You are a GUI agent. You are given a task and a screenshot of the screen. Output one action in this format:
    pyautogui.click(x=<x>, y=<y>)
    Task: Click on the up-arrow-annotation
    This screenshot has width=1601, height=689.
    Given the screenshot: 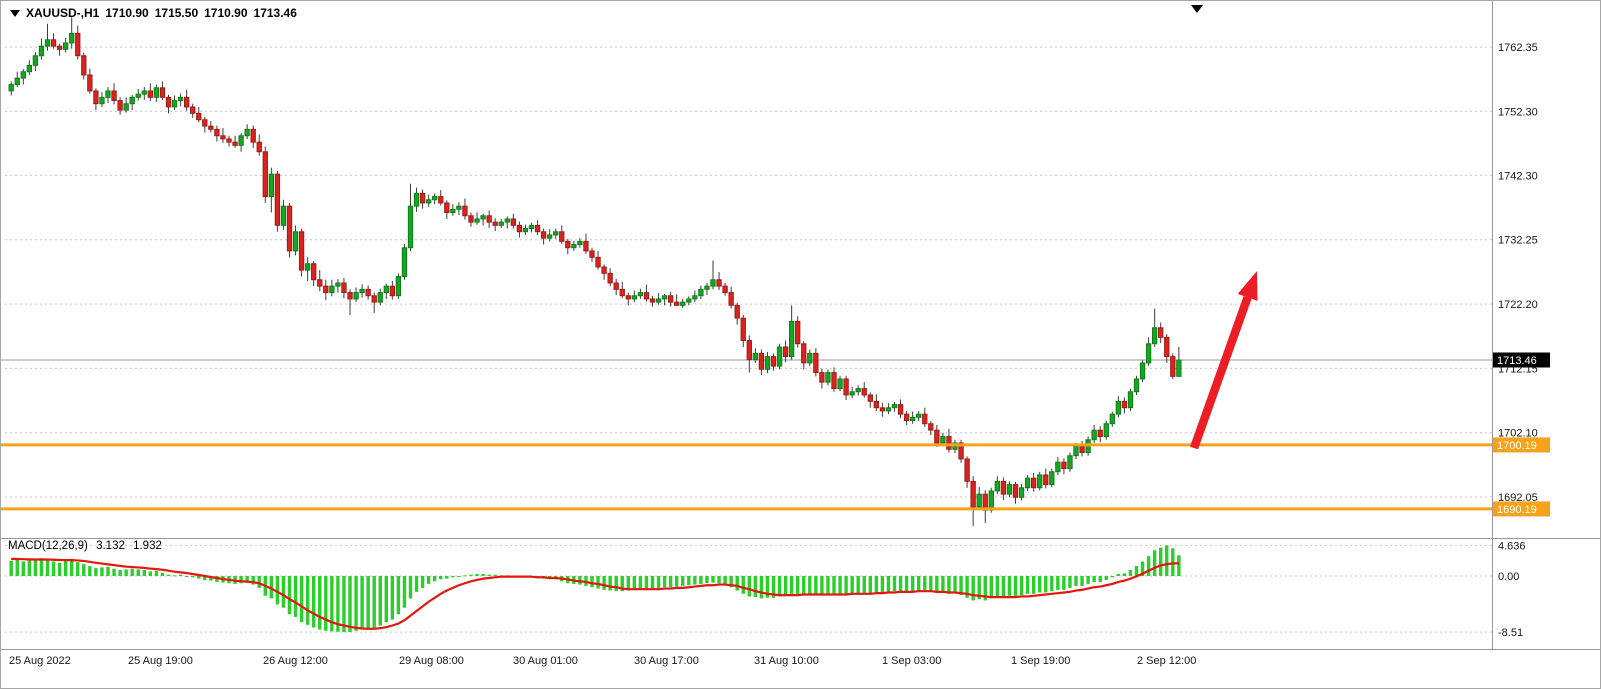 What is the action you would take?
    pyautogui.click(x=1220, y=372)
    